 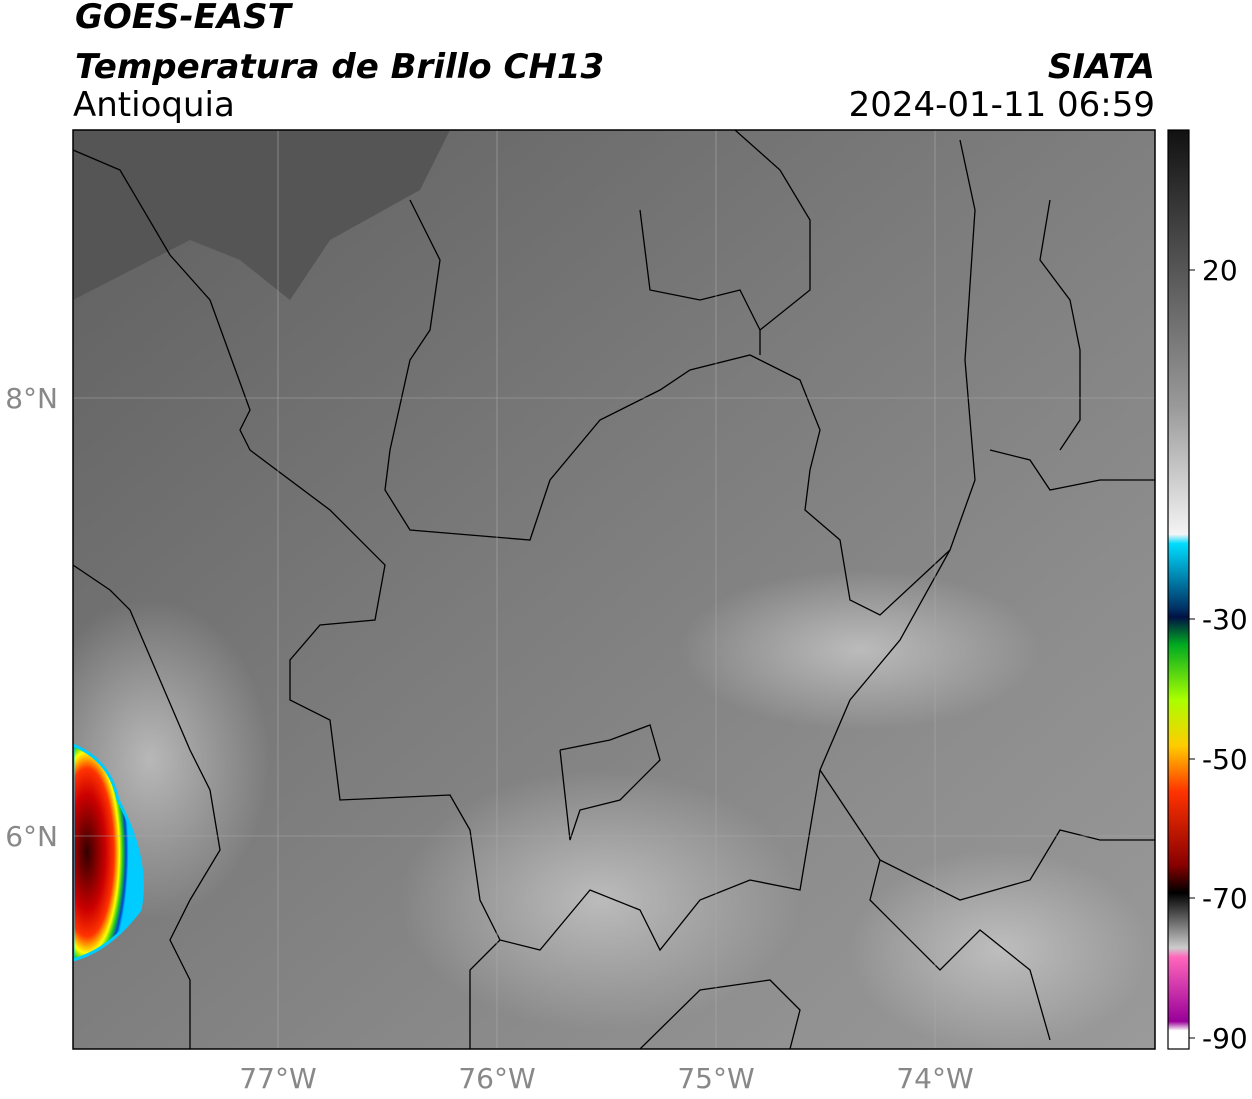 I want to click on region: Antioquia, so click(x=154, y=105).